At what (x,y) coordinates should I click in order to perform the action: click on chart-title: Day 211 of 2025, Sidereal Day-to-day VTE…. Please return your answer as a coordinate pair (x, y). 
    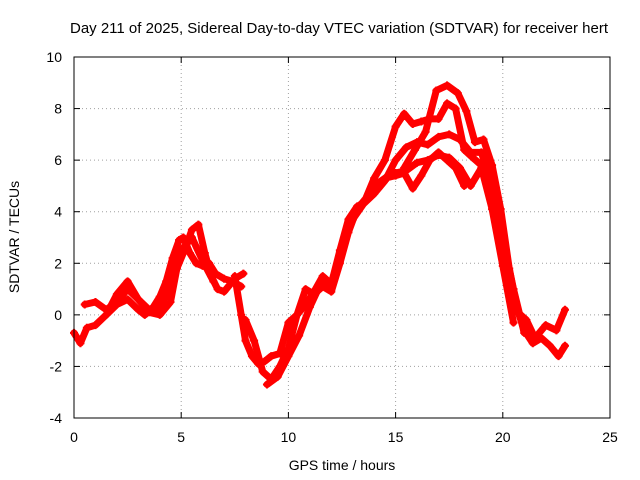
    Looking at the image, I should click on (339, 28).